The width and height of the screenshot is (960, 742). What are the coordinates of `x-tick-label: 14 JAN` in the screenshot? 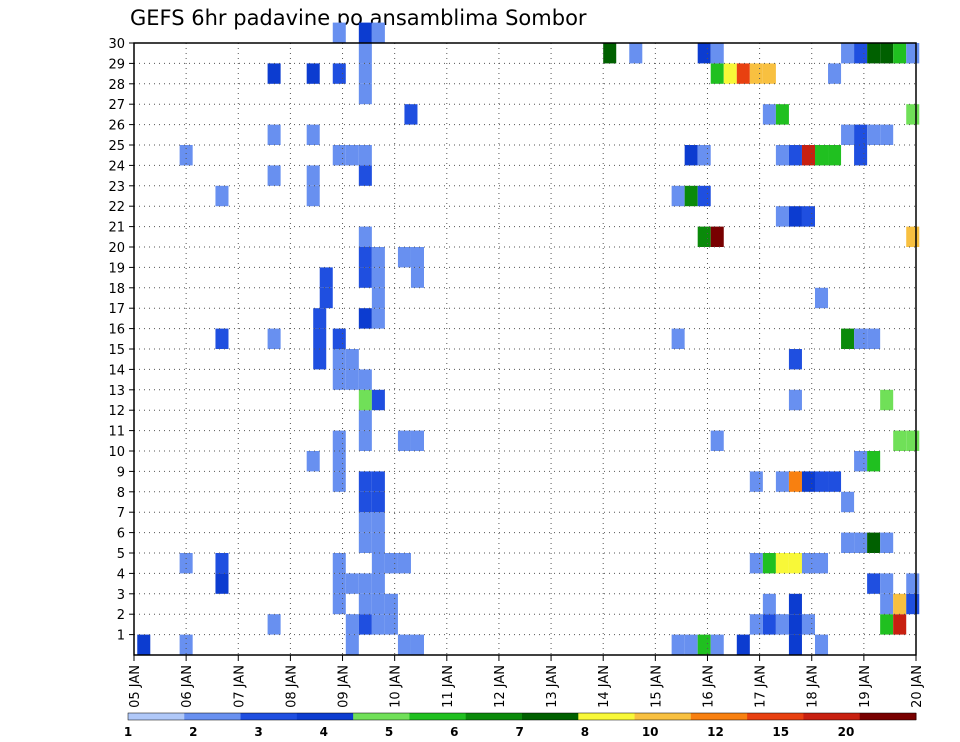 It's located at (604, 686).